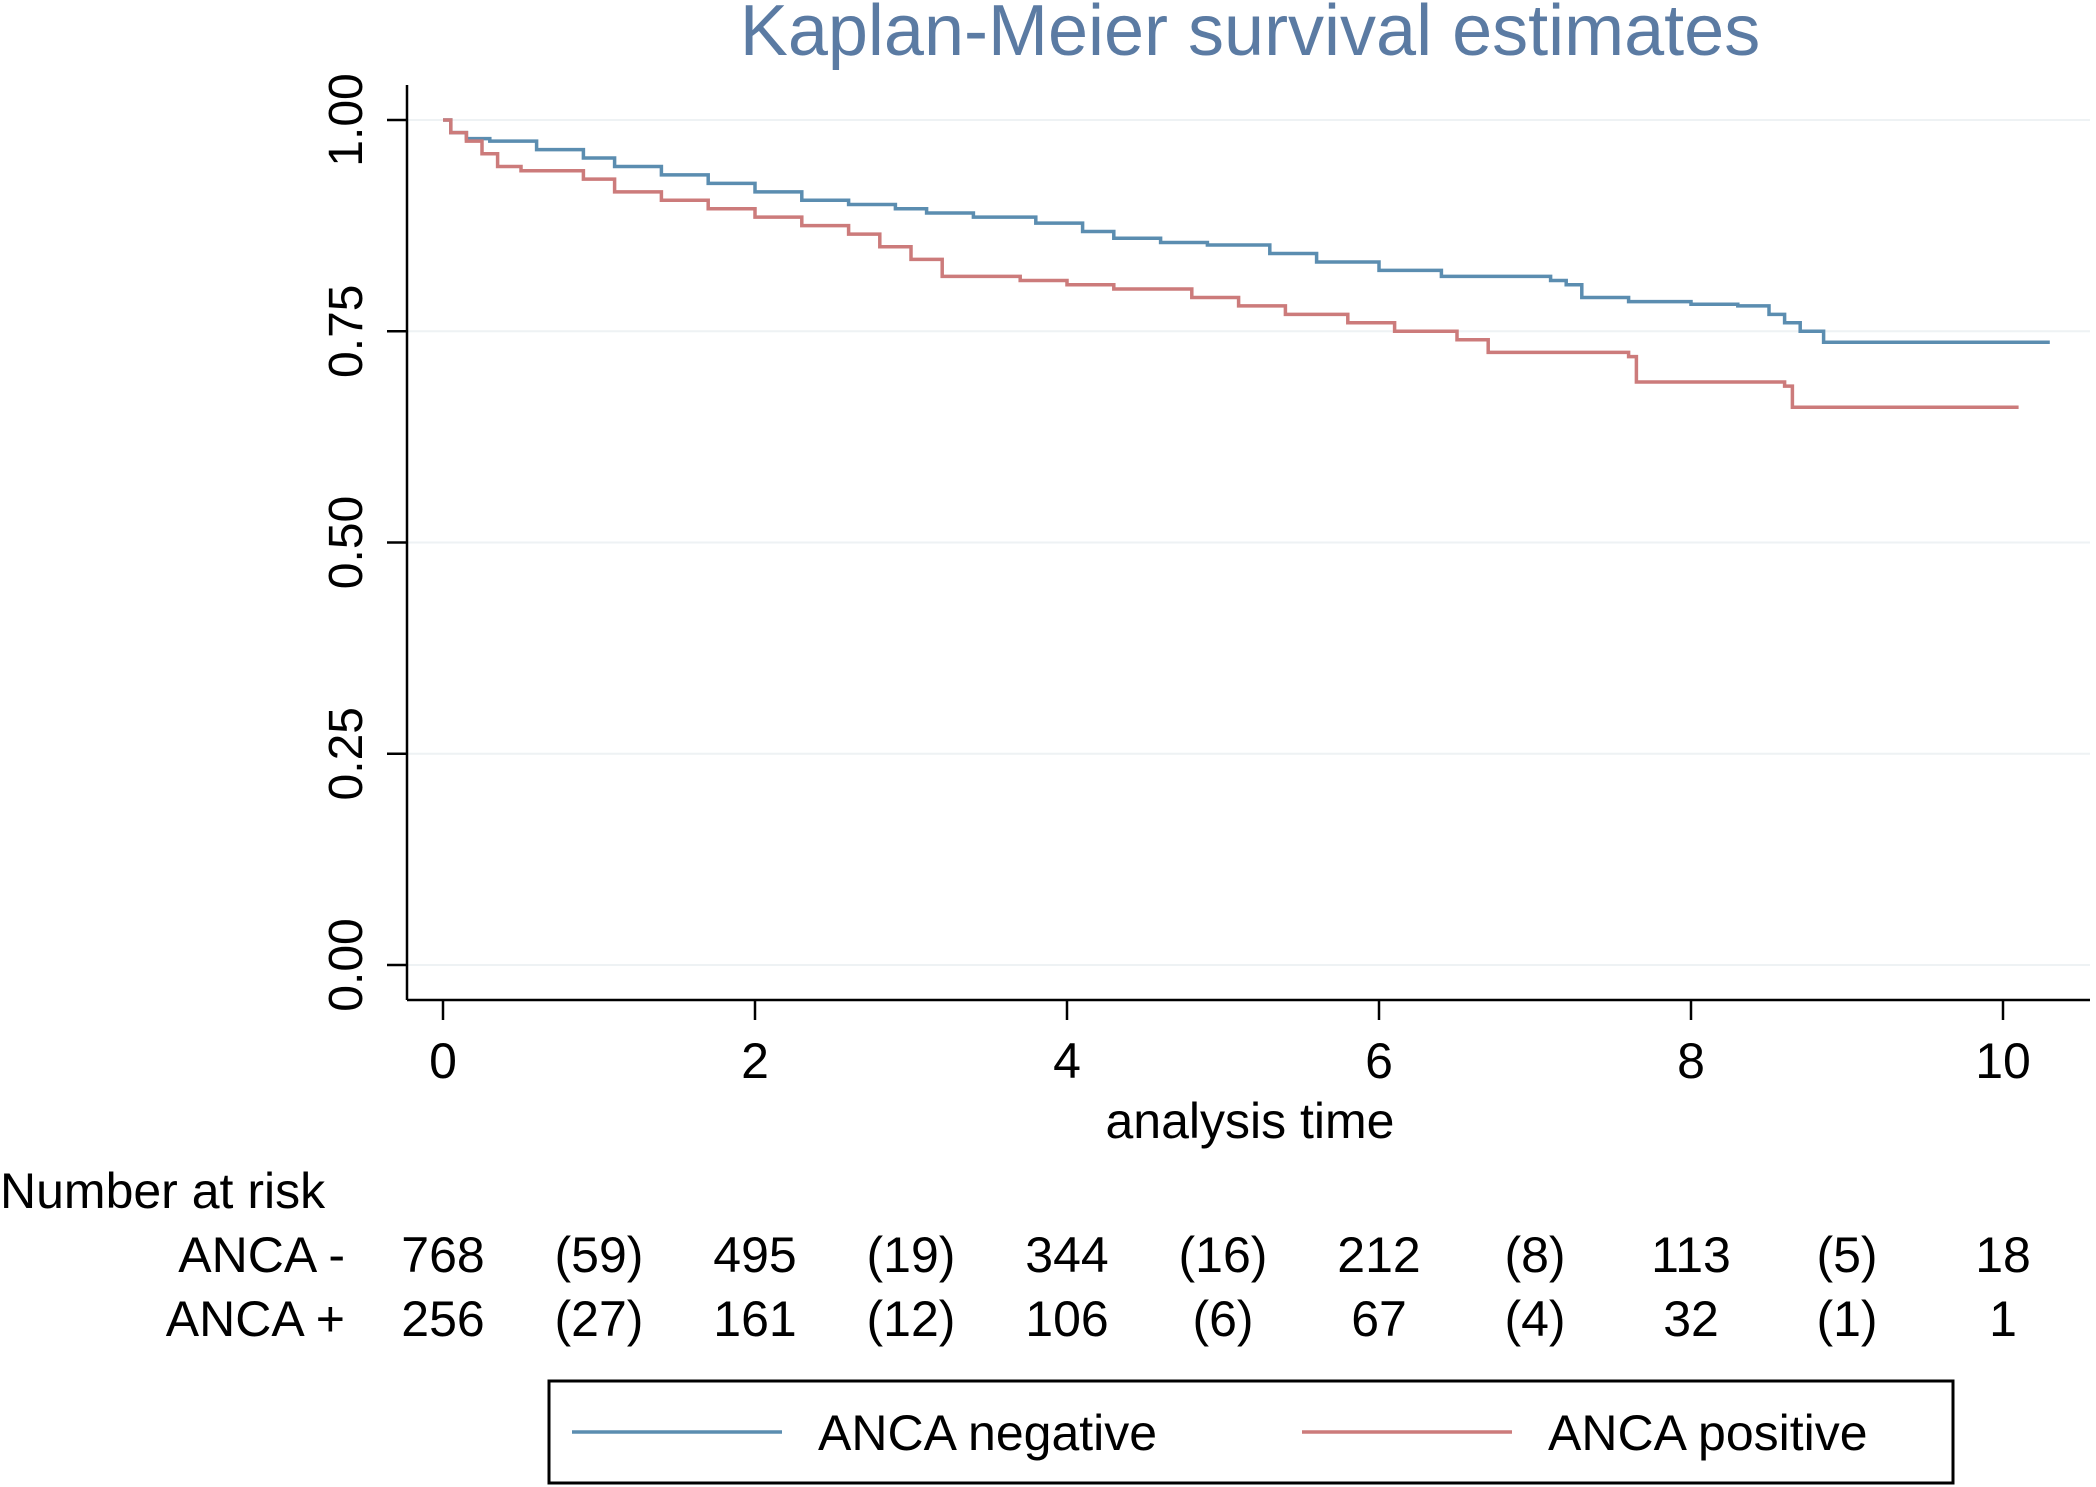 This screenshot has height=1487, width=2096. I want to click on risk-value: 212, so click(1378, 1255).